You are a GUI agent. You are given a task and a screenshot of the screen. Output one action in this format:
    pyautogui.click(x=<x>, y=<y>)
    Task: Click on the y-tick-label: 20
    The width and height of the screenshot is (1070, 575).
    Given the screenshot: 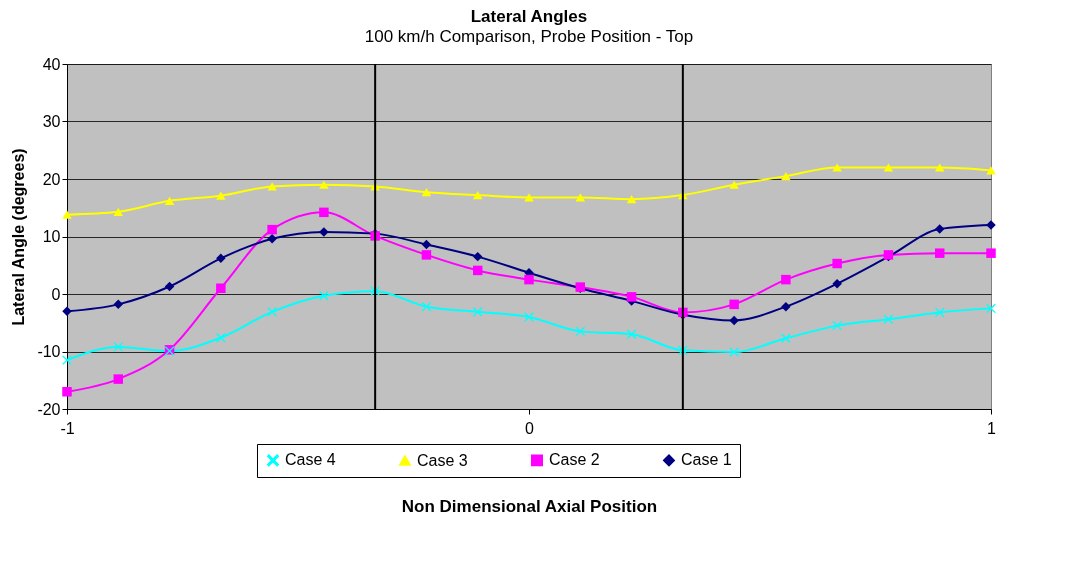 What is the action you would take?
    pyautogui.click(x=51, y=179)
    